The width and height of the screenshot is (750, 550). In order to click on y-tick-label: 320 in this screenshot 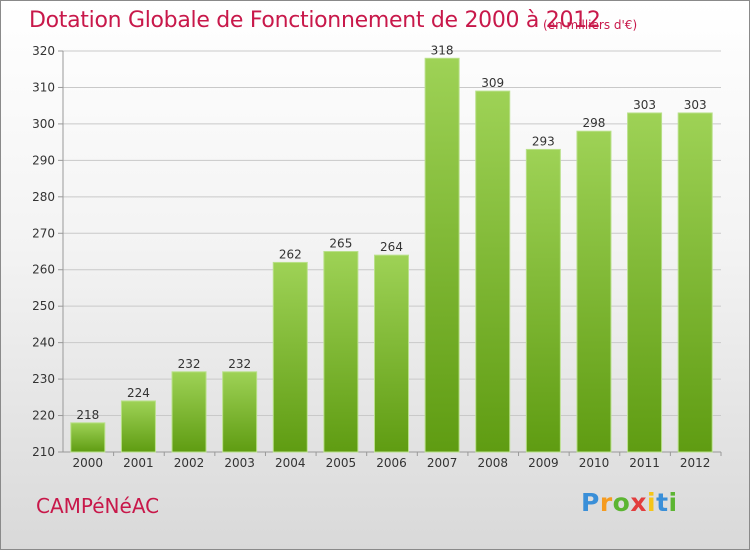, I will do `click(43, 51)`.